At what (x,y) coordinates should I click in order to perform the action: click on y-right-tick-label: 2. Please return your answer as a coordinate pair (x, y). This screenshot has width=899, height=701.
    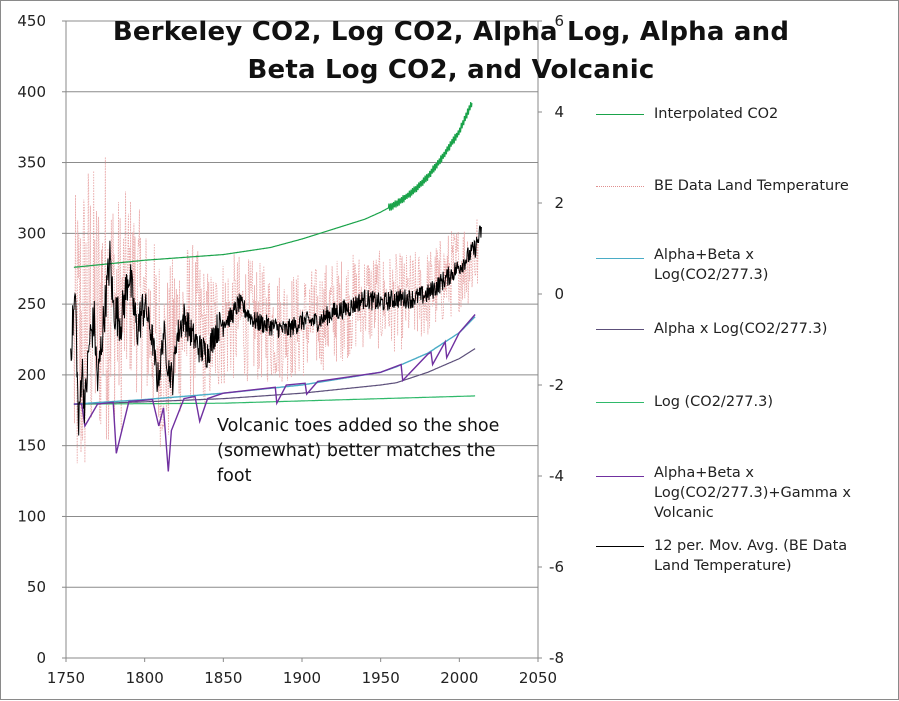
    Looking at the image, I should click on (559, 203).